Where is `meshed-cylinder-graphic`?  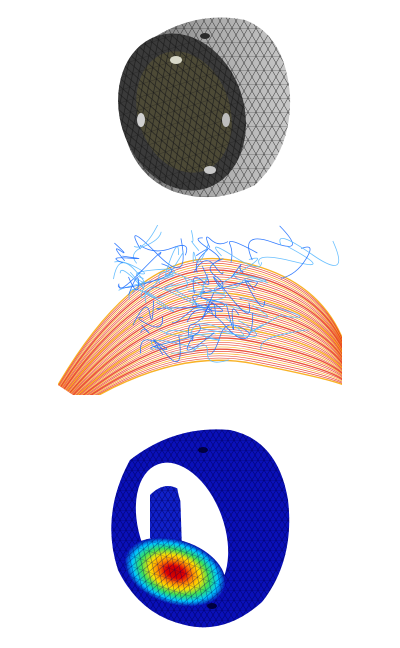
meshed-cylinder-graphic is located at coordinates (204, 107).